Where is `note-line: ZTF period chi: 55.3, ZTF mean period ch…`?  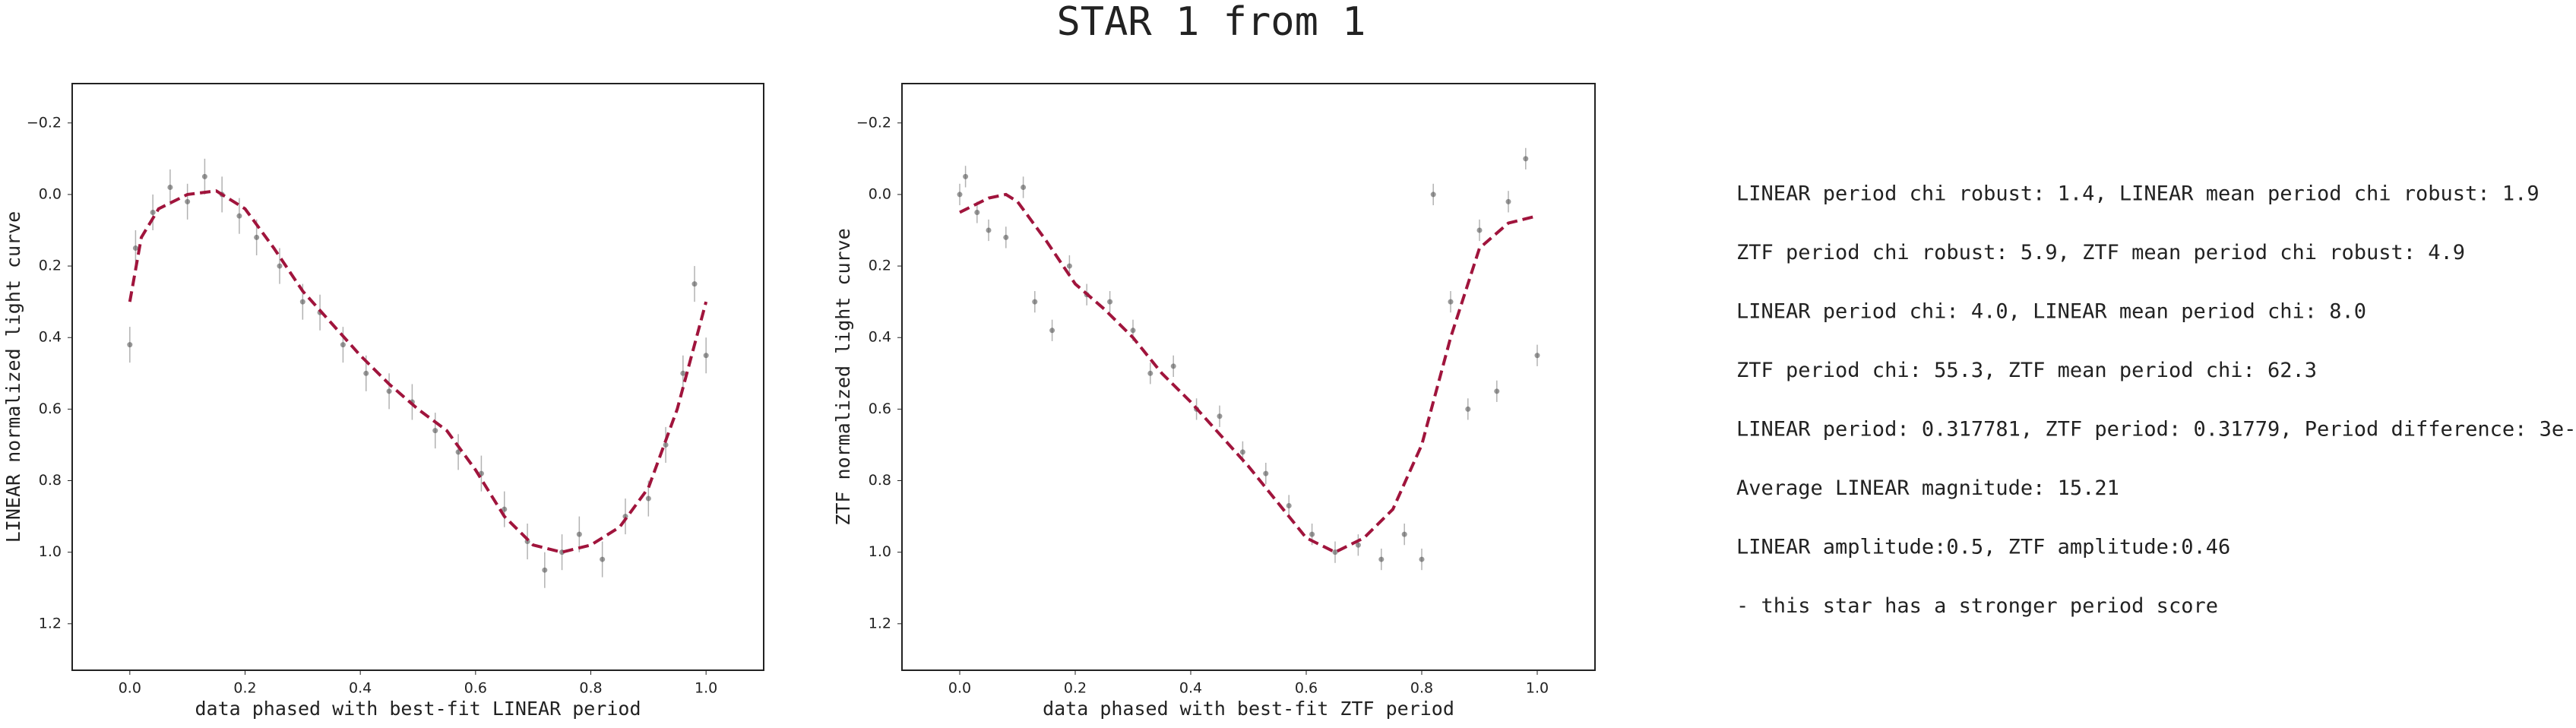
note-line: ZTF period chi: 55.3, ZTF mean period ch… is located at coordinates (2027, 370).